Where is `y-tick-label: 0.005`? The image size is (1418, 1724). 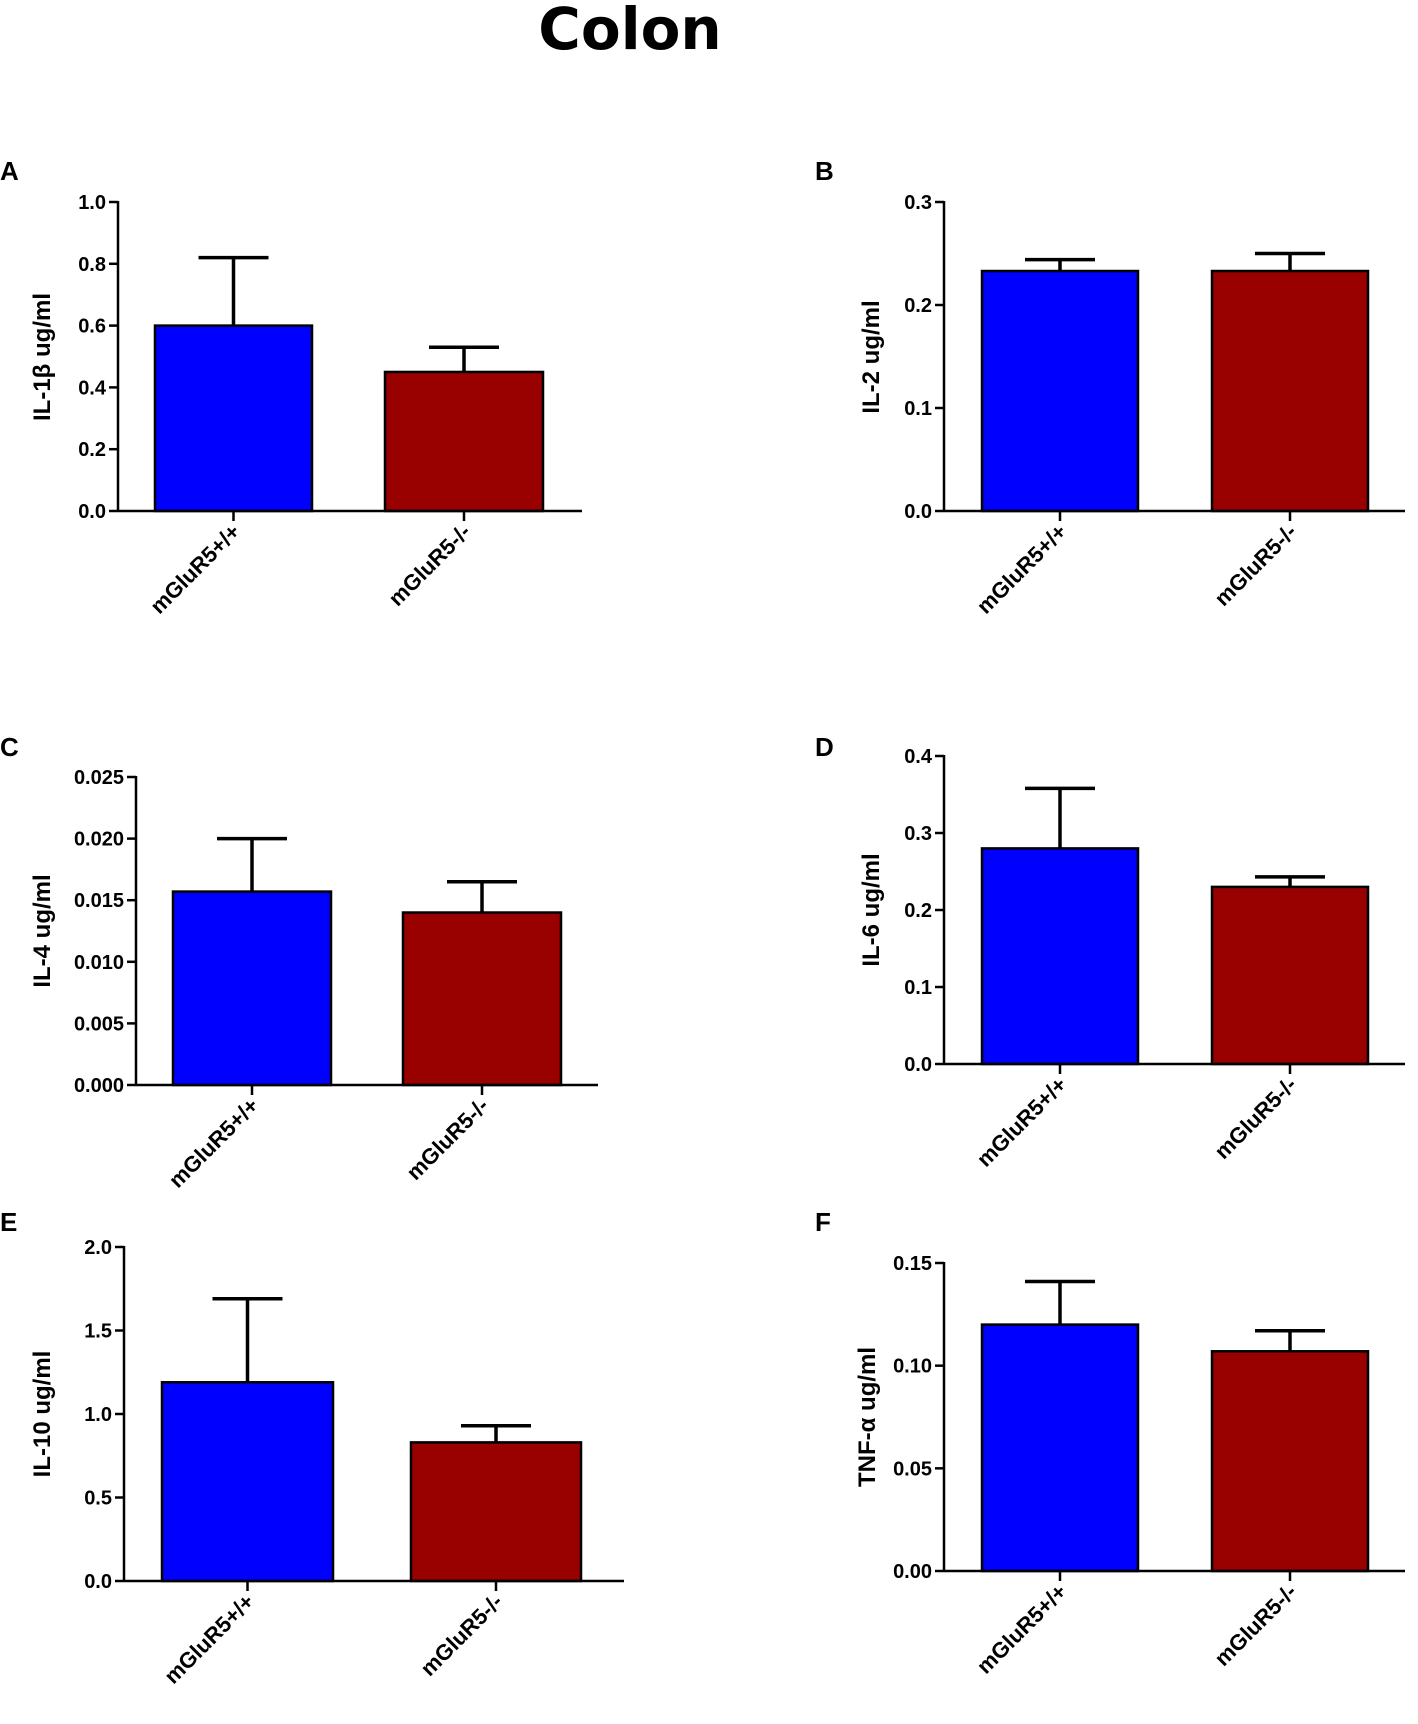
y-tick-label: 0.005 is located at coordinates (99, 1024).